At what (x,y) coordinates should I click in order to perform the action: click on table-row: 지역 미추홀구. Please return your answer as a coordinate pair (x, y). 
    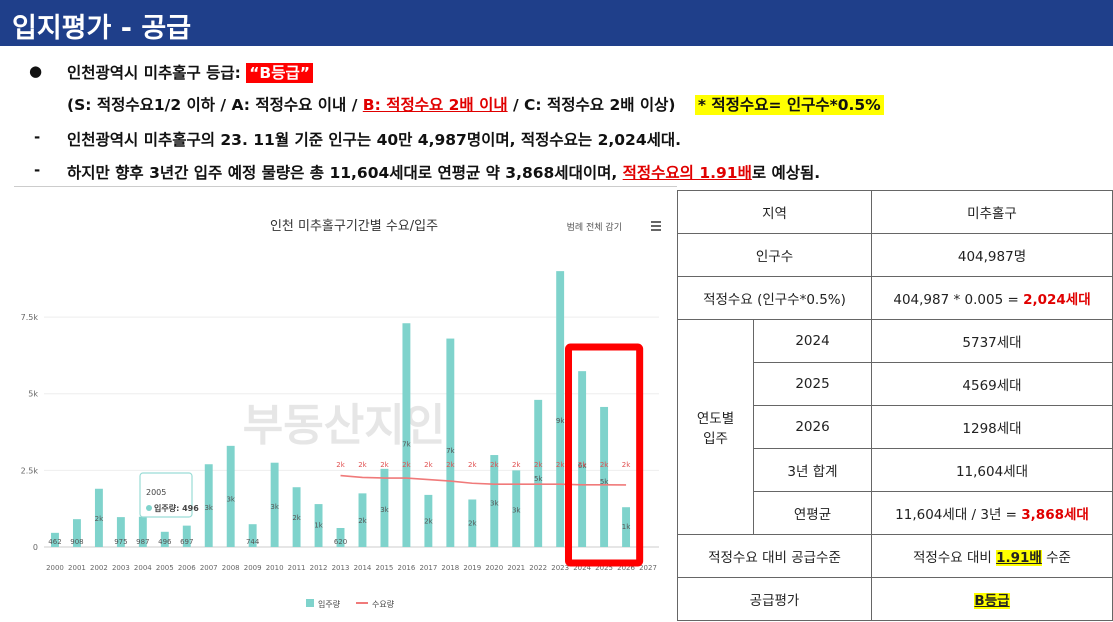
    Looking at the image, I should click on (895, 212).